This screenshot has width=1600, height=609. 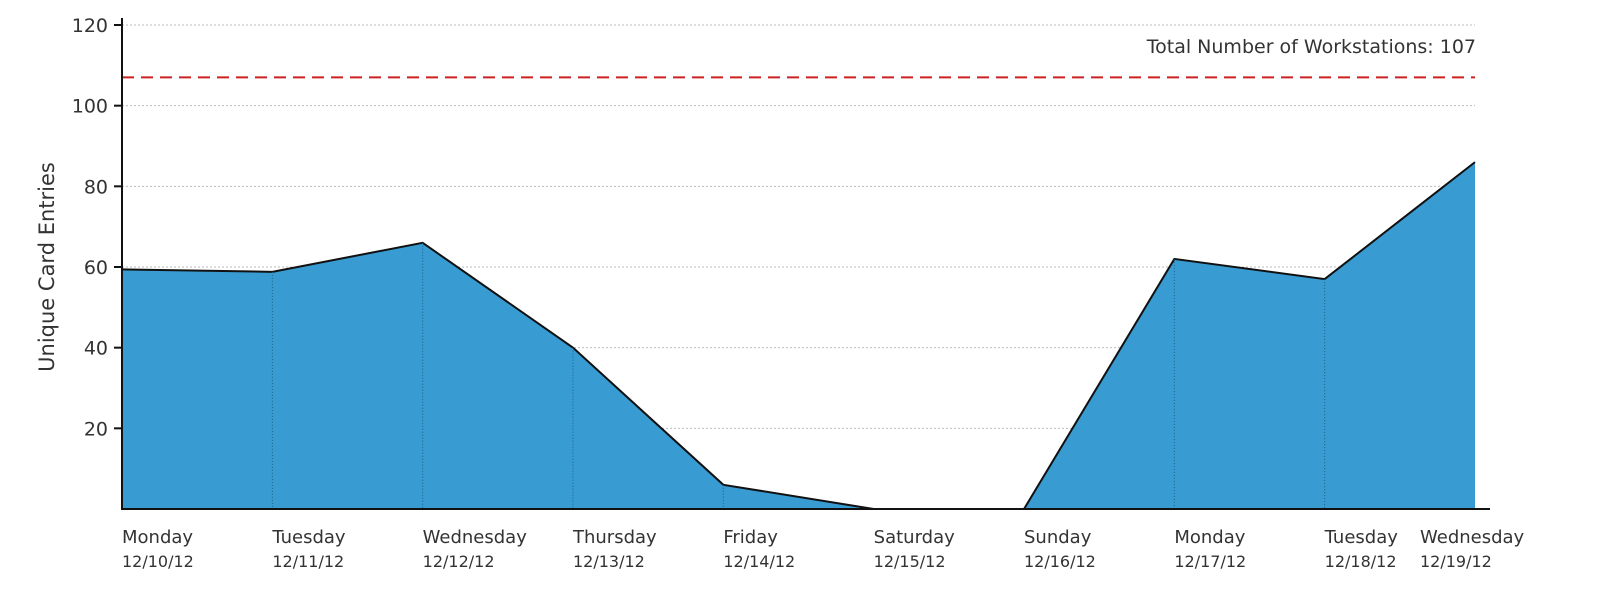 I want to click on x-tick-label-day: Friday, so click(x=750, y=537).